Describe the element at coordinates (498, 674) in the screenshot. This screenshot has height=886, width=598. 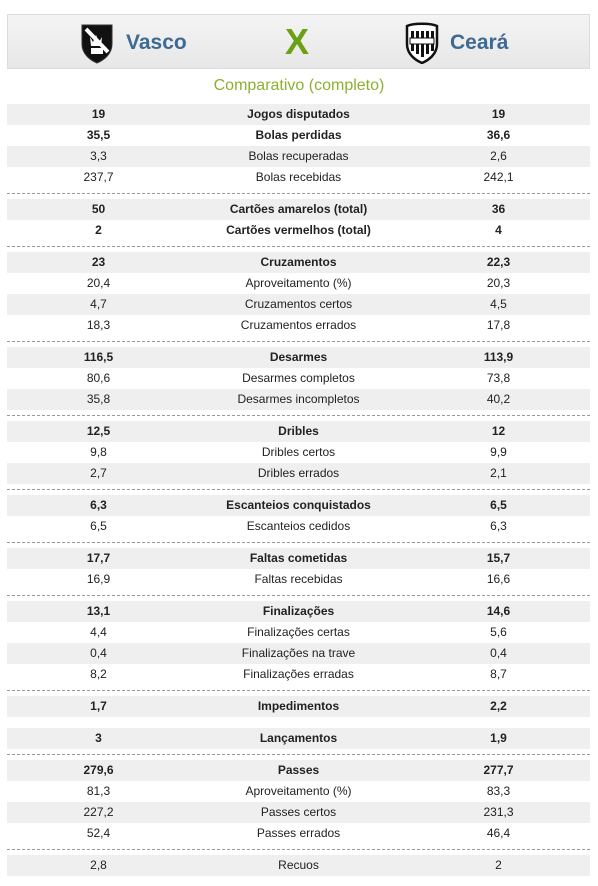
I see `away-value: 8,7` at that location.